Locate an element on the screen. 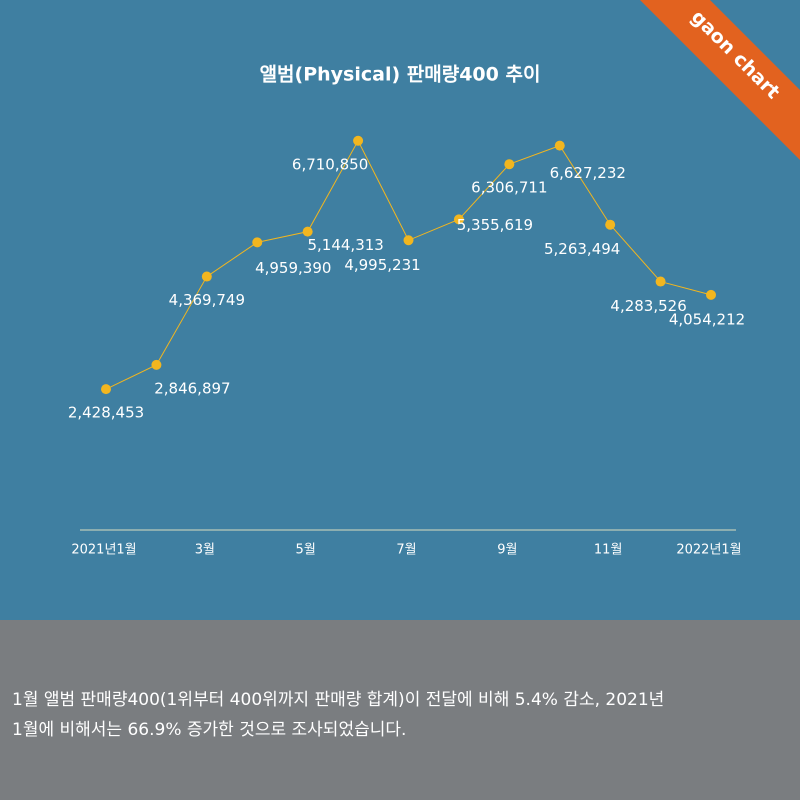 This screenshot has height=800, width=800. data-label: 2,846,897 is located at coordinates (192, 388).